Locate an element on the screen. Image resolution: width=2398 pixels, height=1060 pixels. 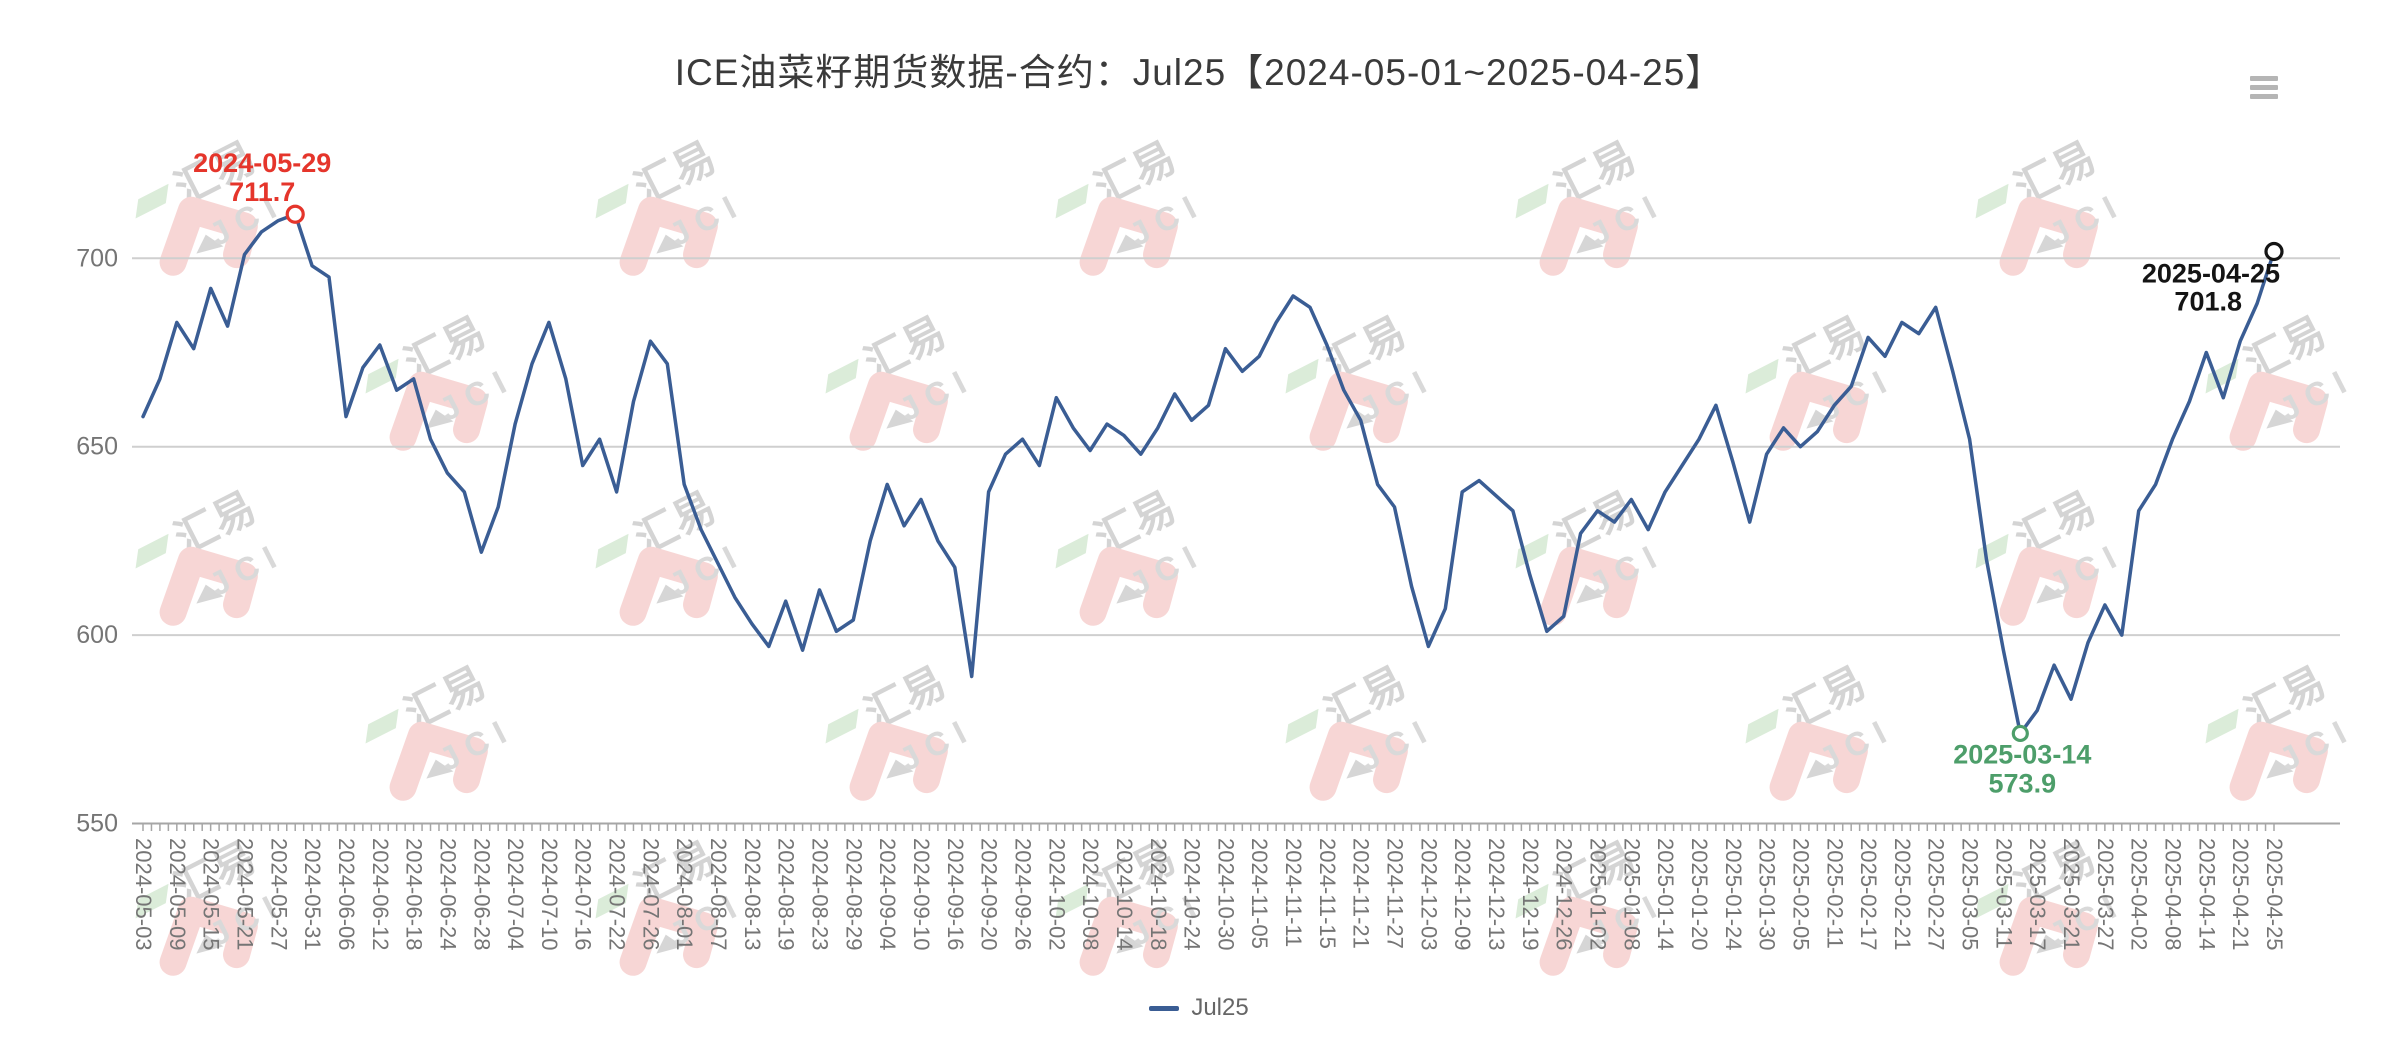
x-axis-label: 2024-08-23 is located at coordinates (820, 894).